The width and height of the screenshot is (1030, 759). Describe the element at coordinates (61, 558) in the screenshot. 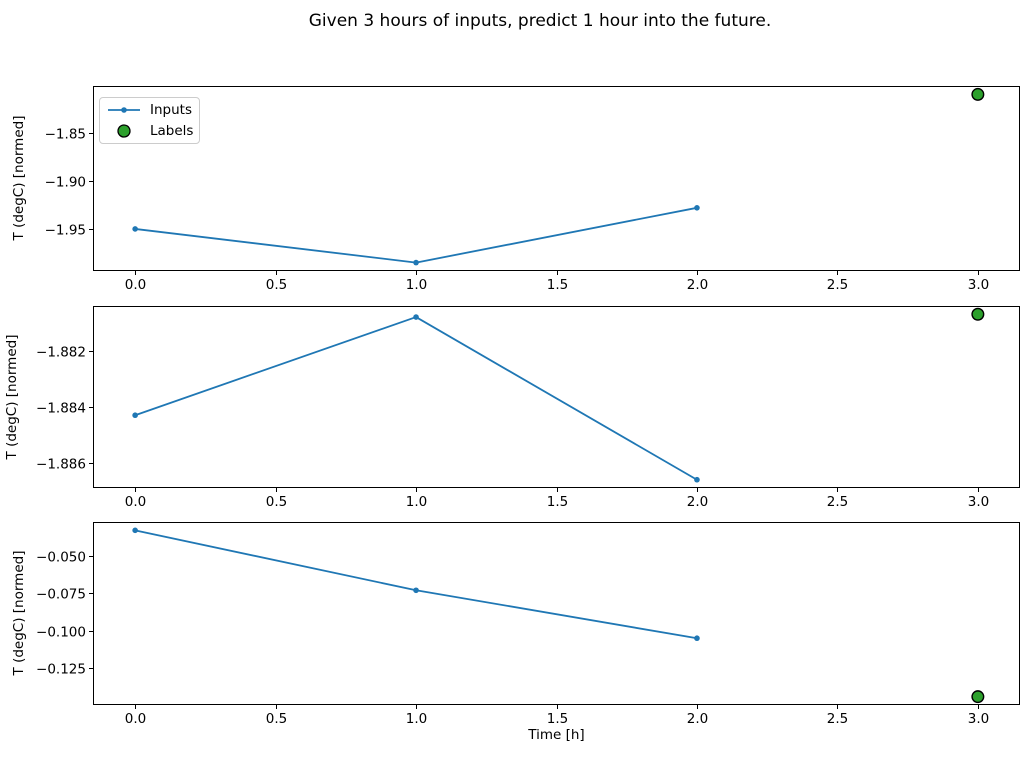

I see `y-tick-label: −0.050` at that location.